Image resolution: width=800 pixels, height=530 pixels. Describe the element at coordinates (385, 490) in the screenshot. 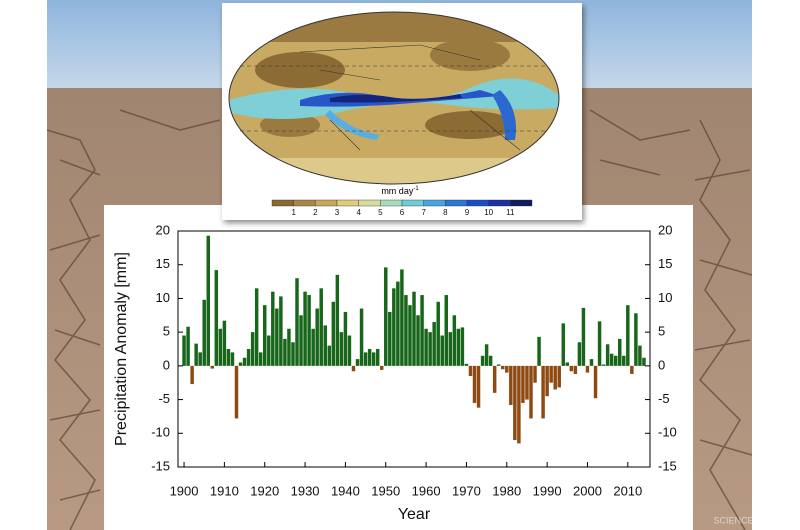

I see `x-tick-label: 1950` at that location.